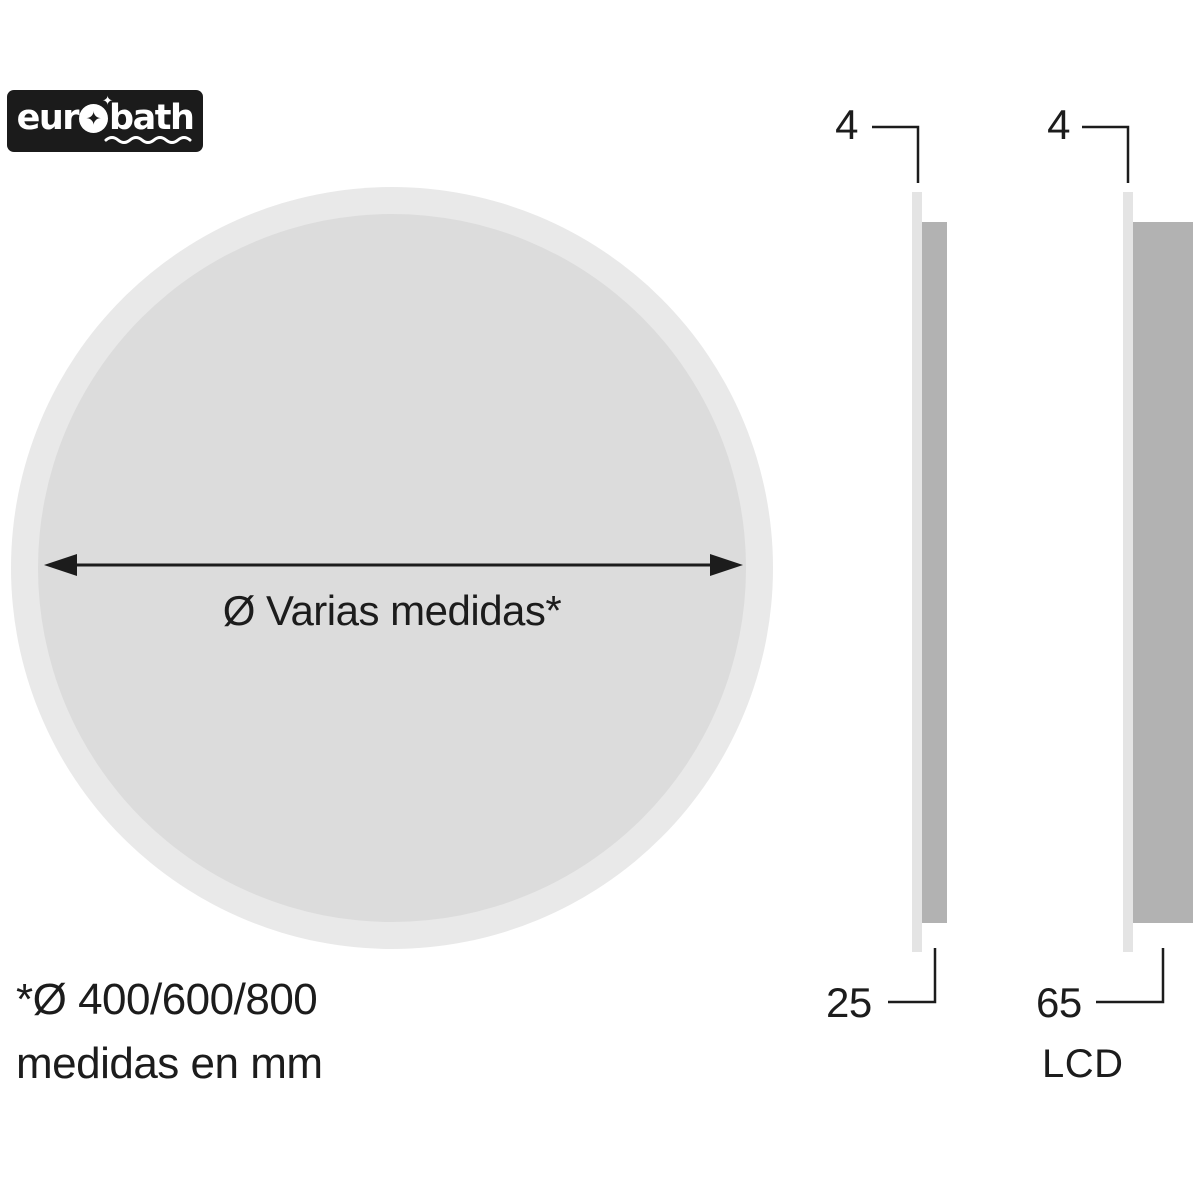 The image size is (1200, 1200). Describe the element at coordinates (896, 154) in the screenshot. I see `leader-line-4-left` at that location.